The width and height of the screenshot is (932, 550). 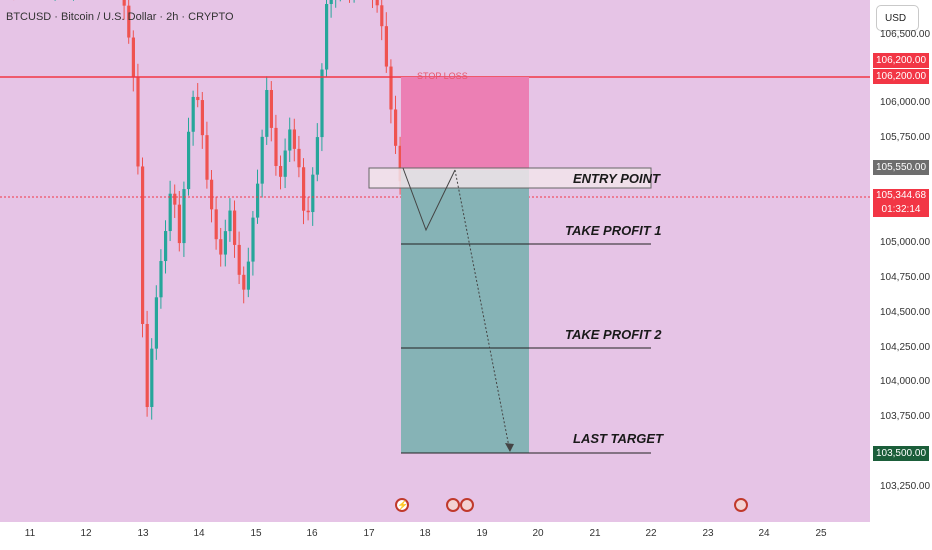 What do you see at coordinates (616, 178) in the screenshot?
I see `entry-point-label: ENTRY POINT` at bounding box center [616, 178].